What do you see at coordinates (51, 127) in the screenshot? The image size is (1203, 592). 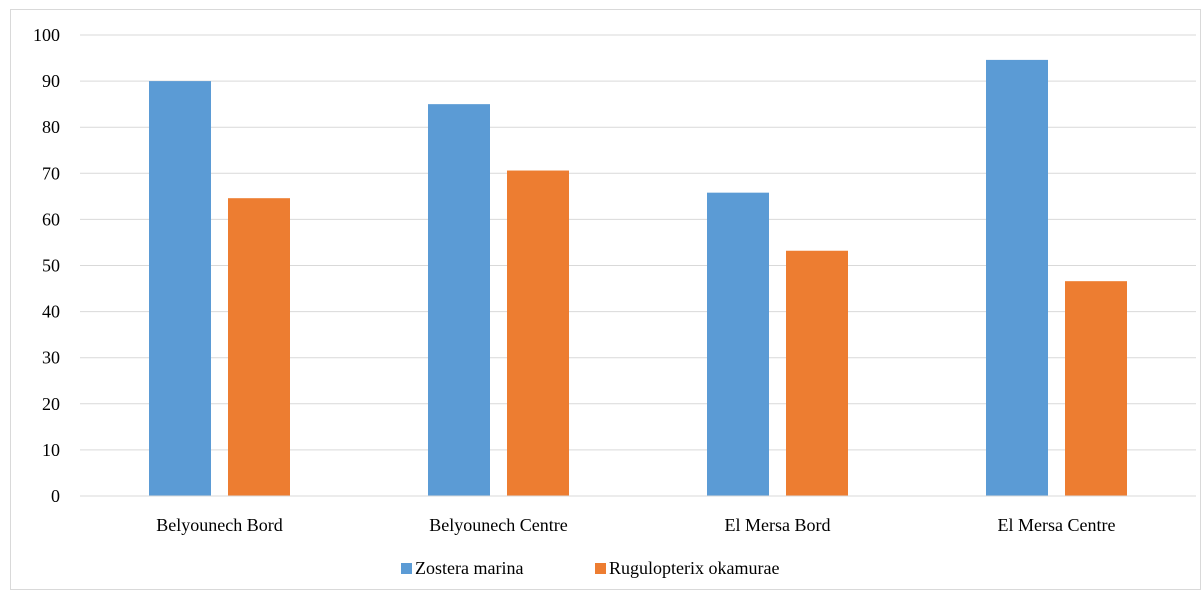 I see `y-tick-label: 80` at bounding box center [51, 127].